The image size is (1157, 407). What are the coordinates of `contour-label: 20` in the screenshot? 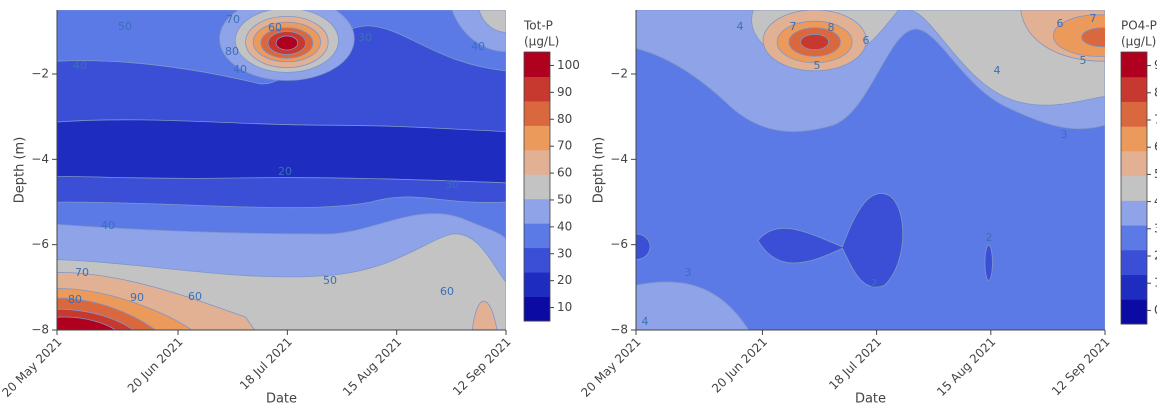 It's located at (285, 171).